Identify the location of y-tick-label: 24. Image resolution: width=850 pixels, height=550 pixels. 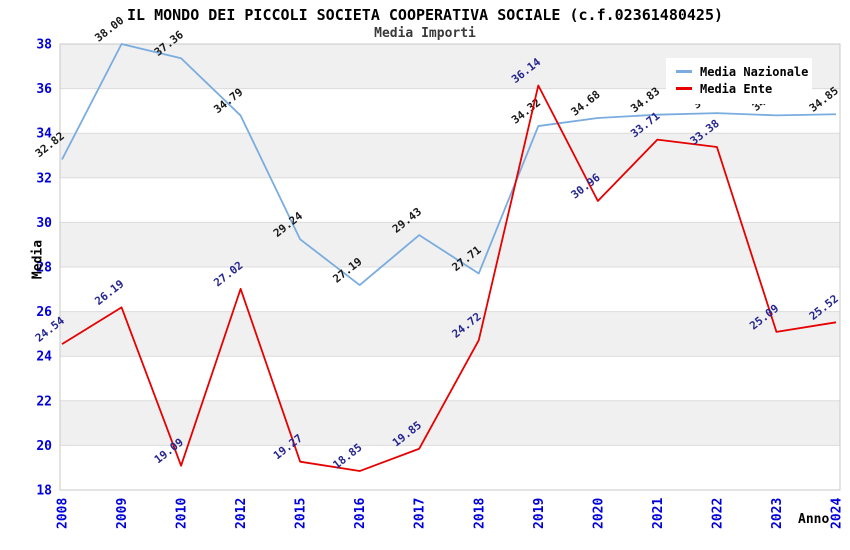
(44, 357).